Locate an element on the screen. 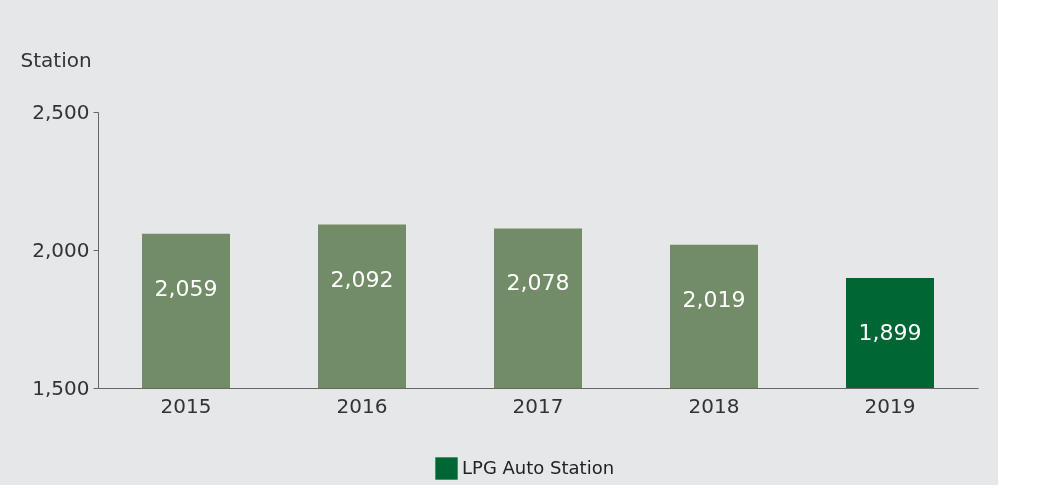 The width and height of the screenshot is (1038, 488). x-tick-label: 2016 is located at coordinates (362, 405).